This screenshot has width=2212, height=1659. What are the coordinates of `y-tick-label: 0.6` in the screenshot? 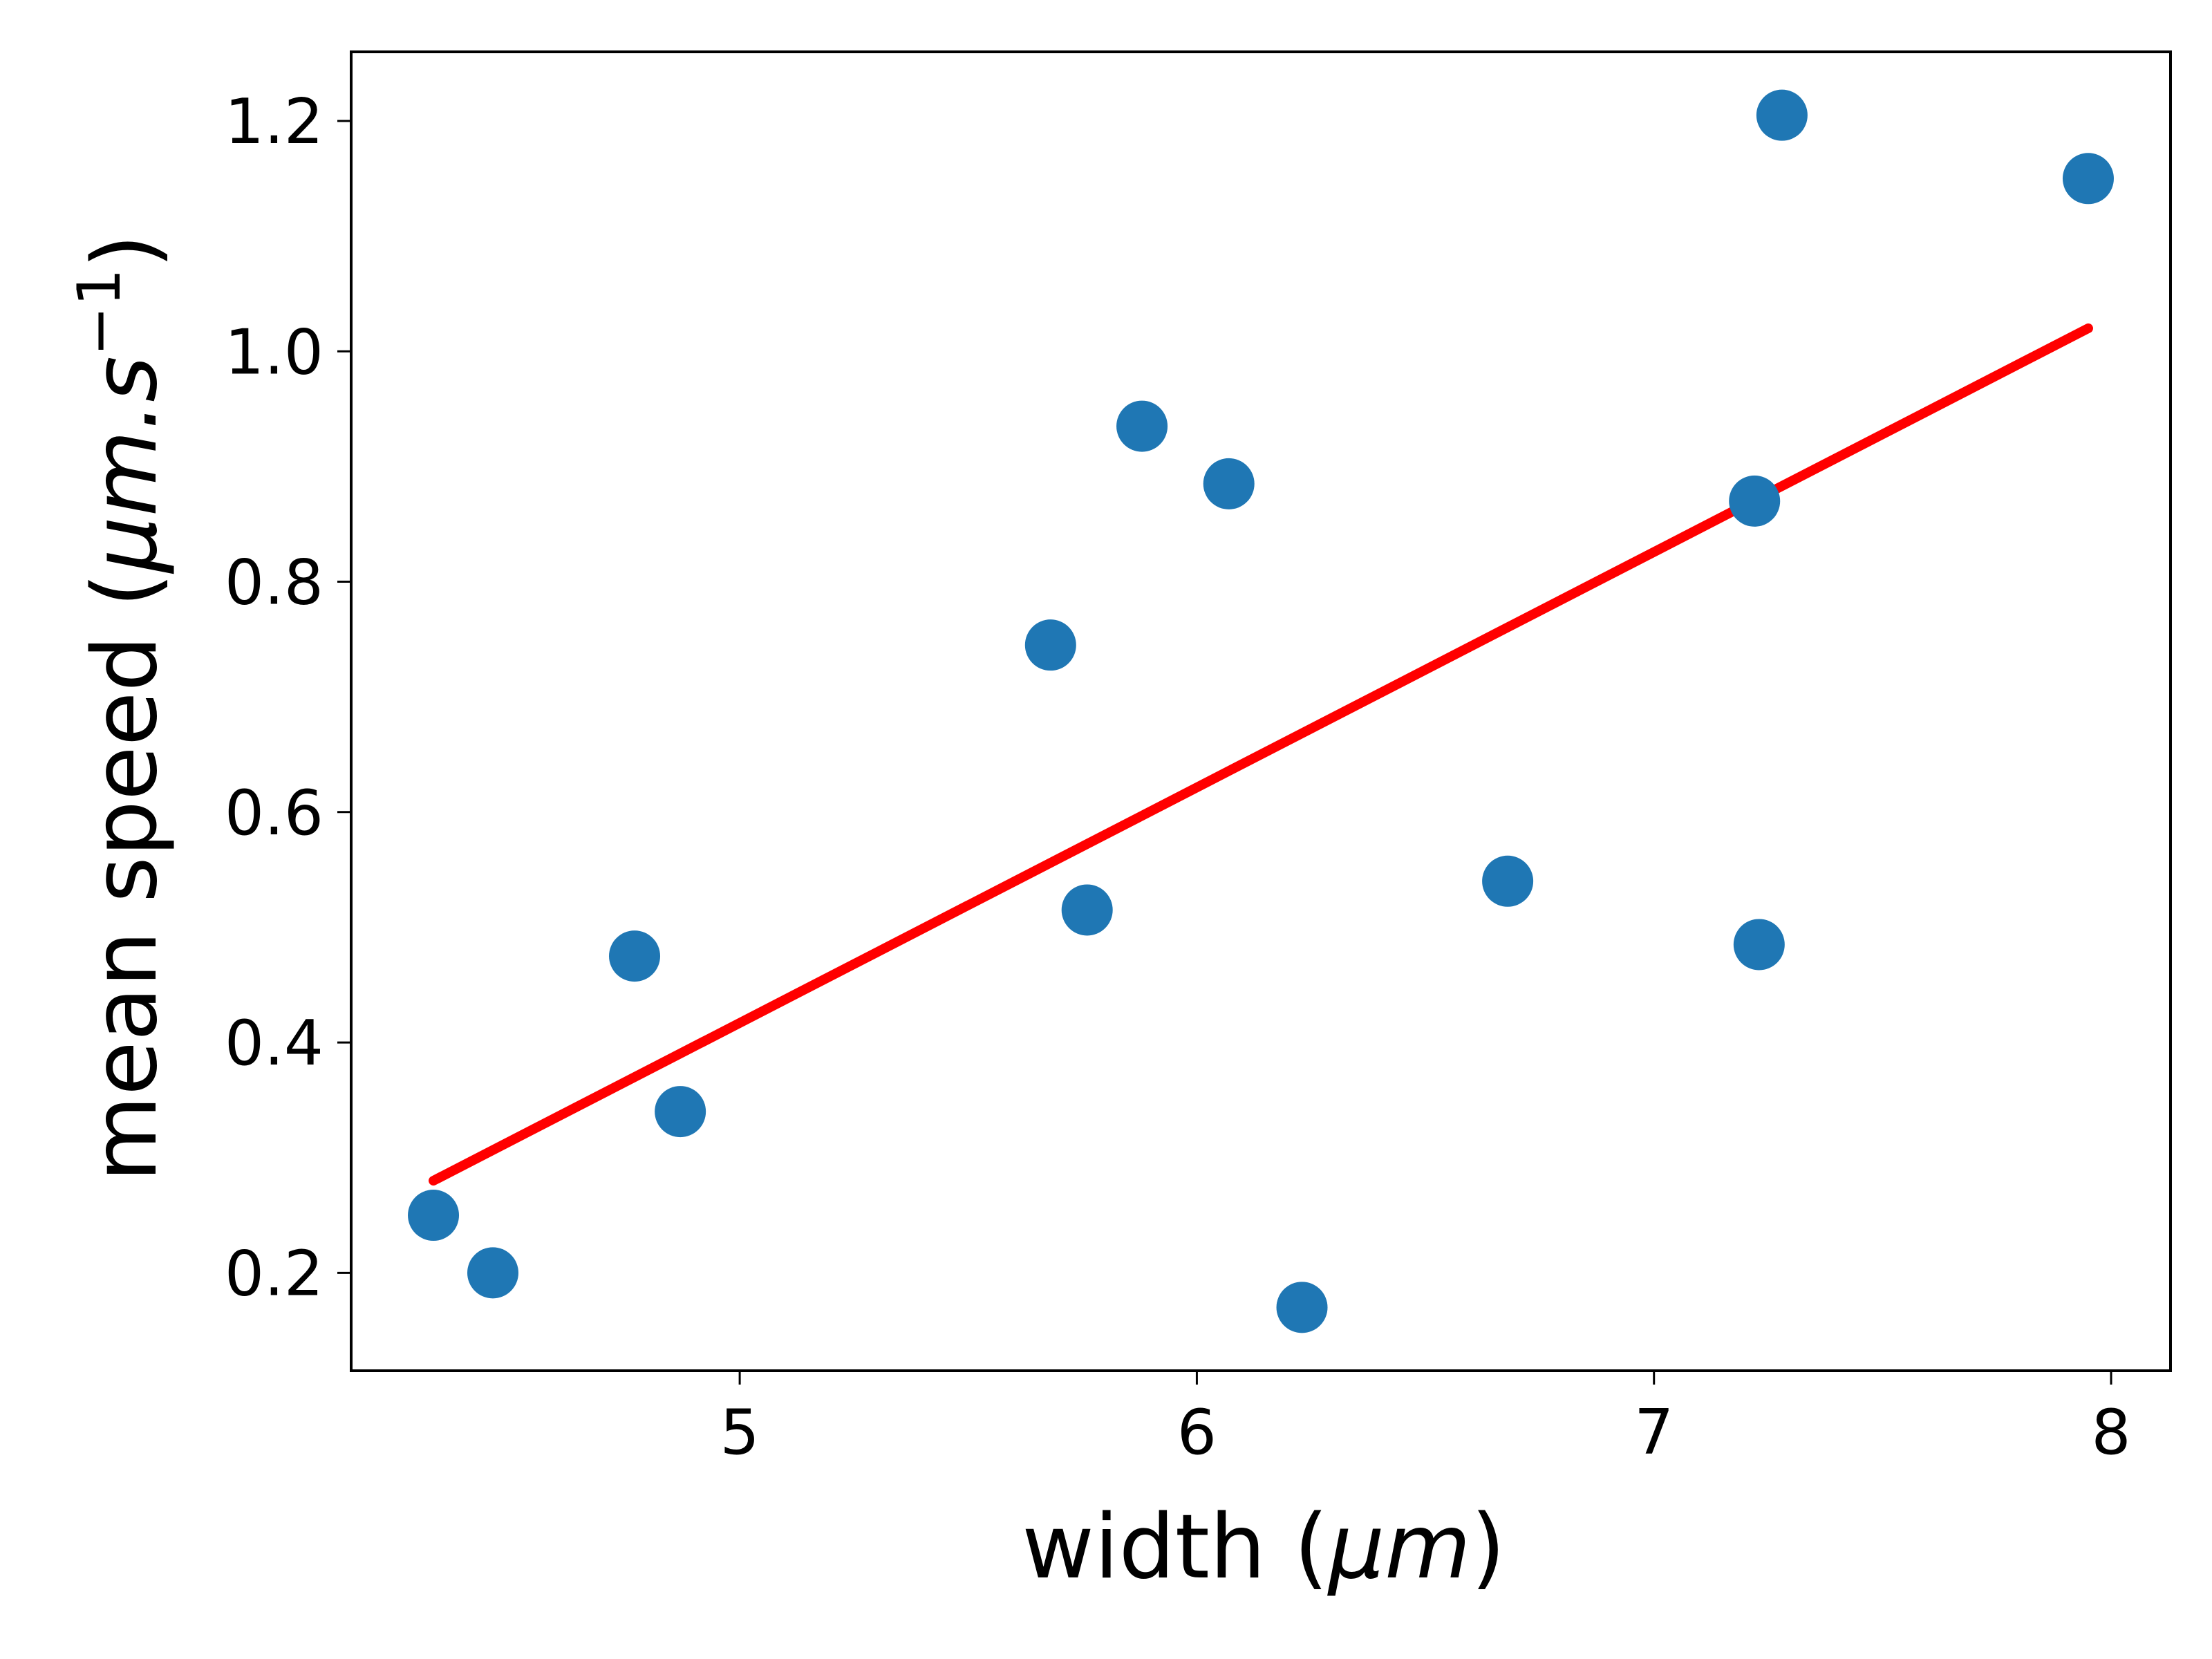 It's located at (274, 814).